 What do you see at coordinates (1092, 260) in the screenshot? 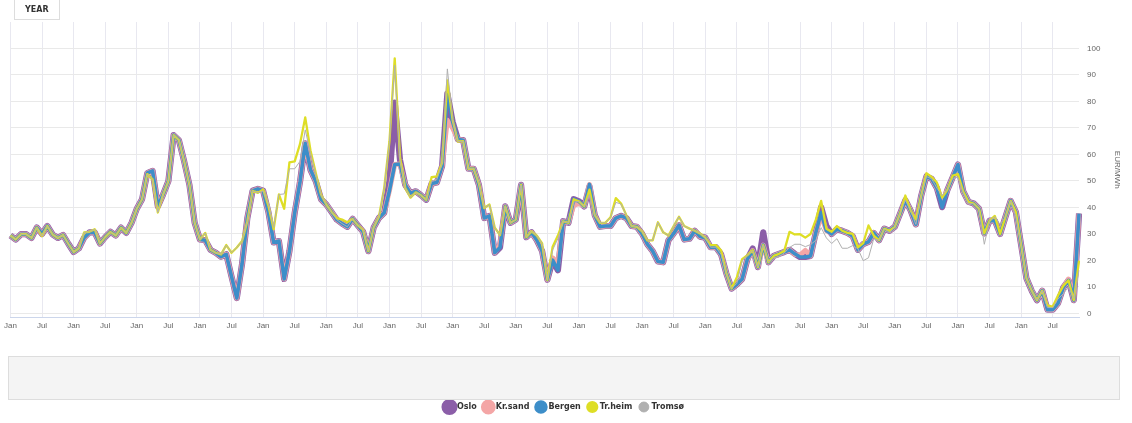
I see `y-tick-label: 20` at bounding box center [1092, 260].